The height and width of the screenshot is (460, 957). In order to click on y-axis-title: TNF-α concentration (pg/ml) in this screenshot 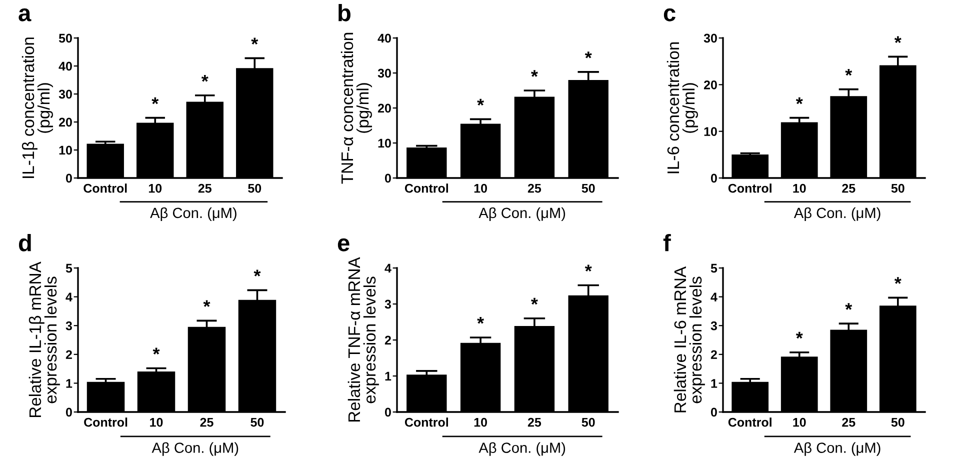, I will do `click(356, 108)`.